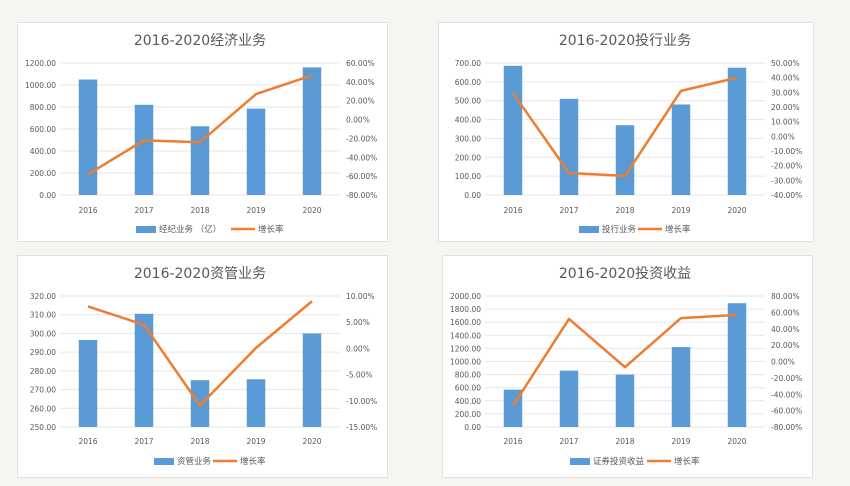 The height and width of the screenshot is (486, 850). I want to click on right-axis-tick: -80.00%, so click(786, 427).